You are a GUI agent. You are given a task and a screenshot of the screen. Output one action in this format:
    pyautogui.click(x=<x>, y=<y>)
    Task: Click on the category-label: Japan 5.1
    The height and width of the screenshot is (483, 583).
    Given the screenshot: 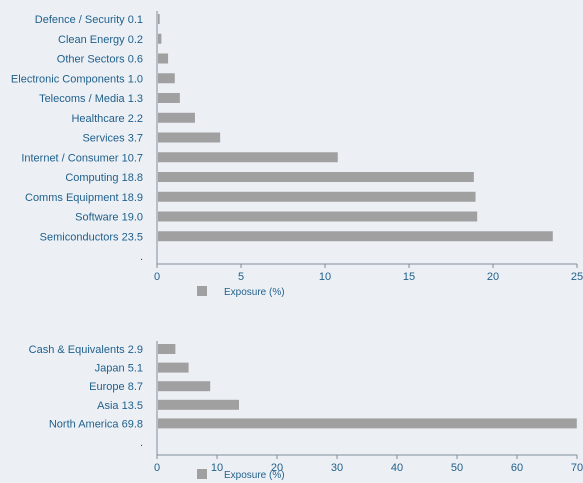 What is the action you would take?
    pyautogui.click(x=119, y=369)
    